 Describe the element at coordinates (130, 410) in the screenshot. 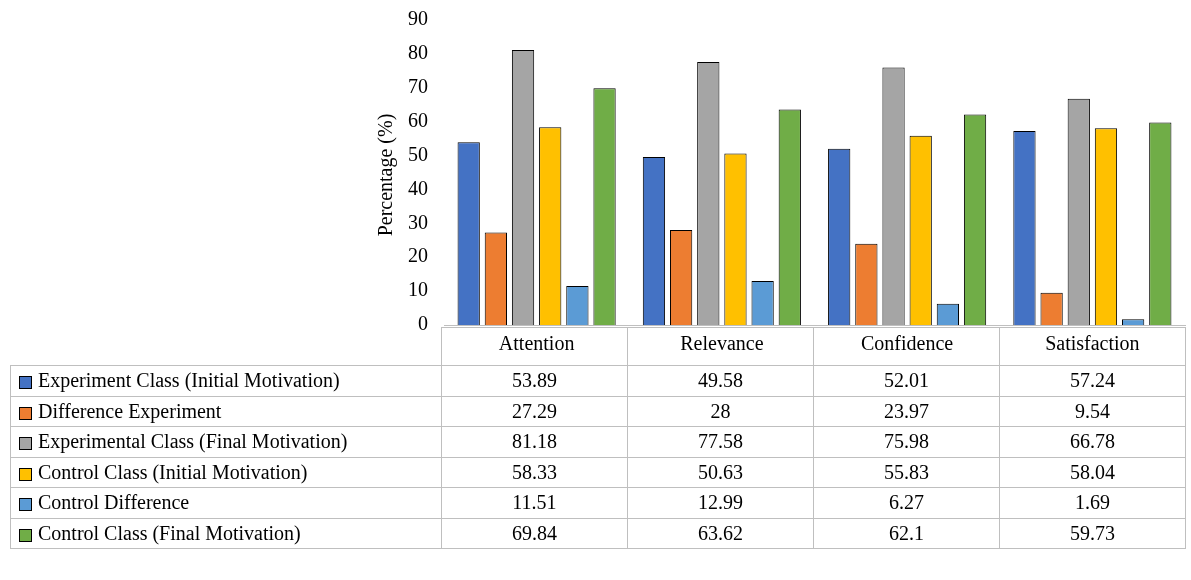

I see `legend-label: Difference Experiment` at that location.